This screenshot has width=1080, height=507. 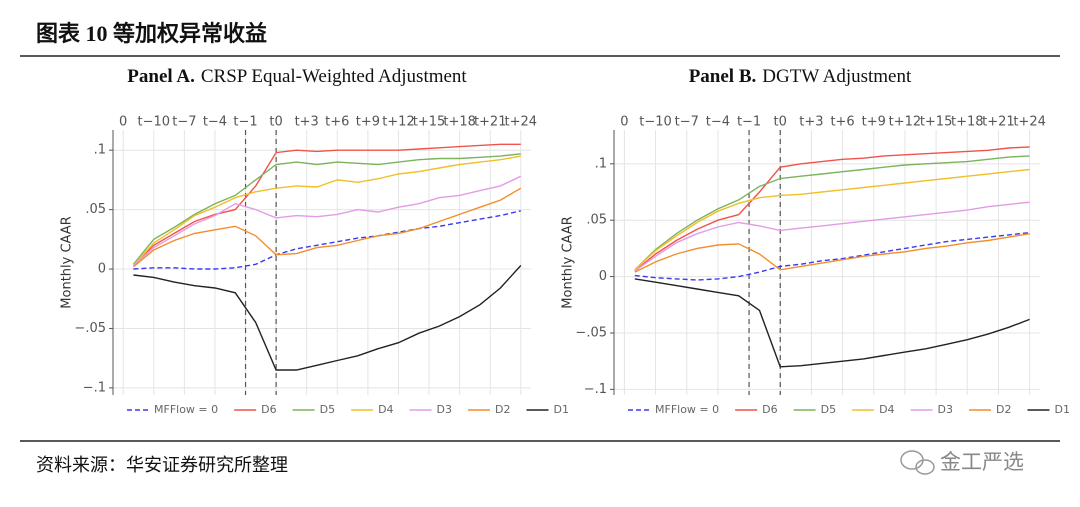 What do you see at coordinates (161, 76) in the screenshot?
I see `panel-label: Panel A.` at bounding box center [161, 76].